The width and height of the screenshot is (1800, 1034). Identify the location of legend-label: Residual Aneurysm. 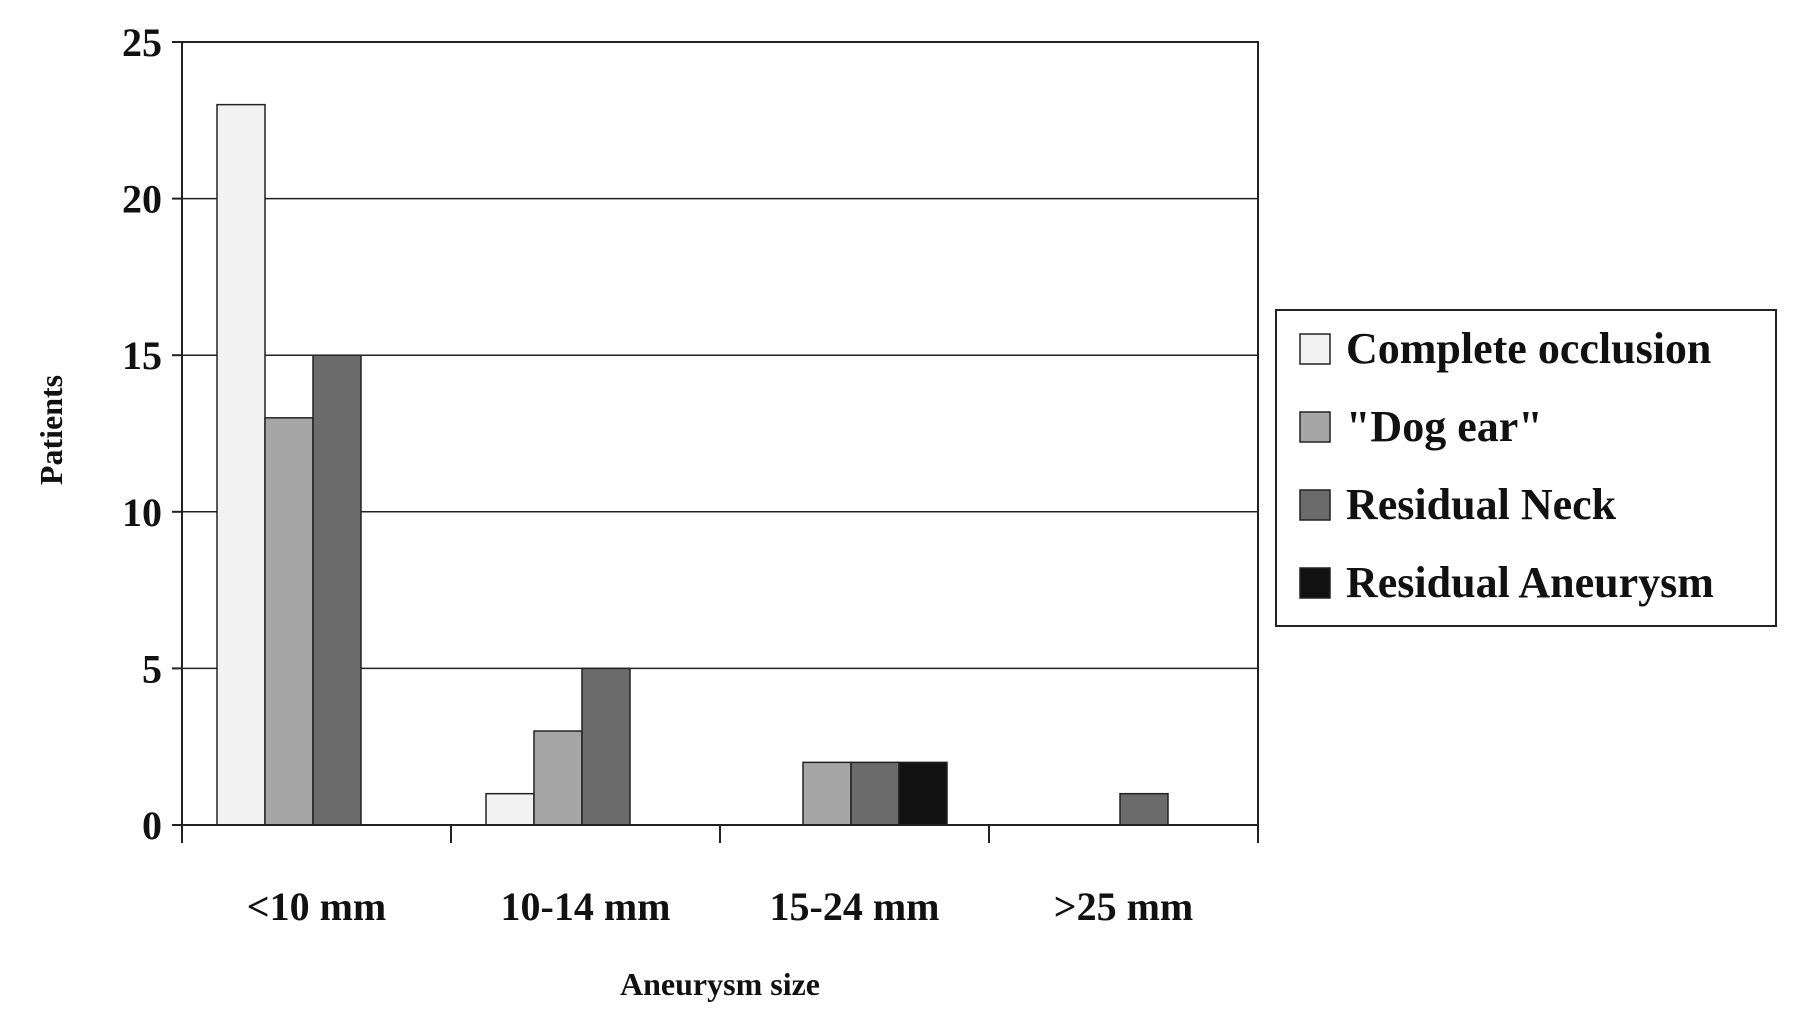
(1530, 582).